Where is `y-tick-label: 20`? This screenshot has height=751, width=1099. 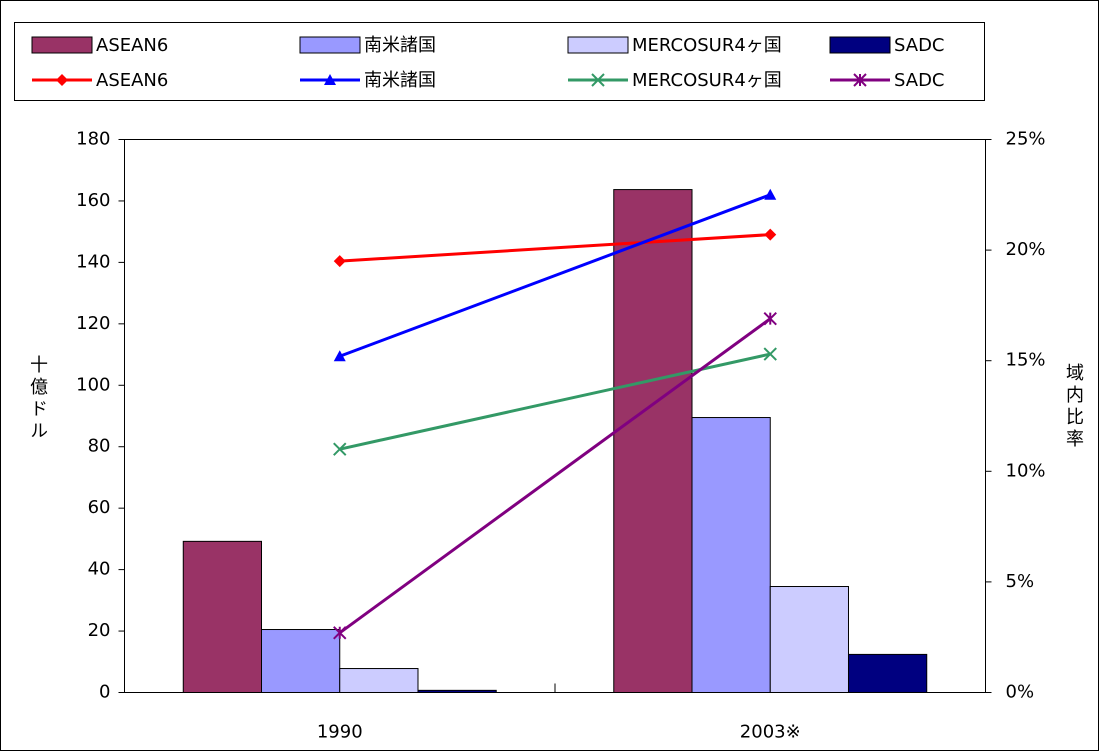 y-tick-label: 20 is located at coordinates (99, 630).